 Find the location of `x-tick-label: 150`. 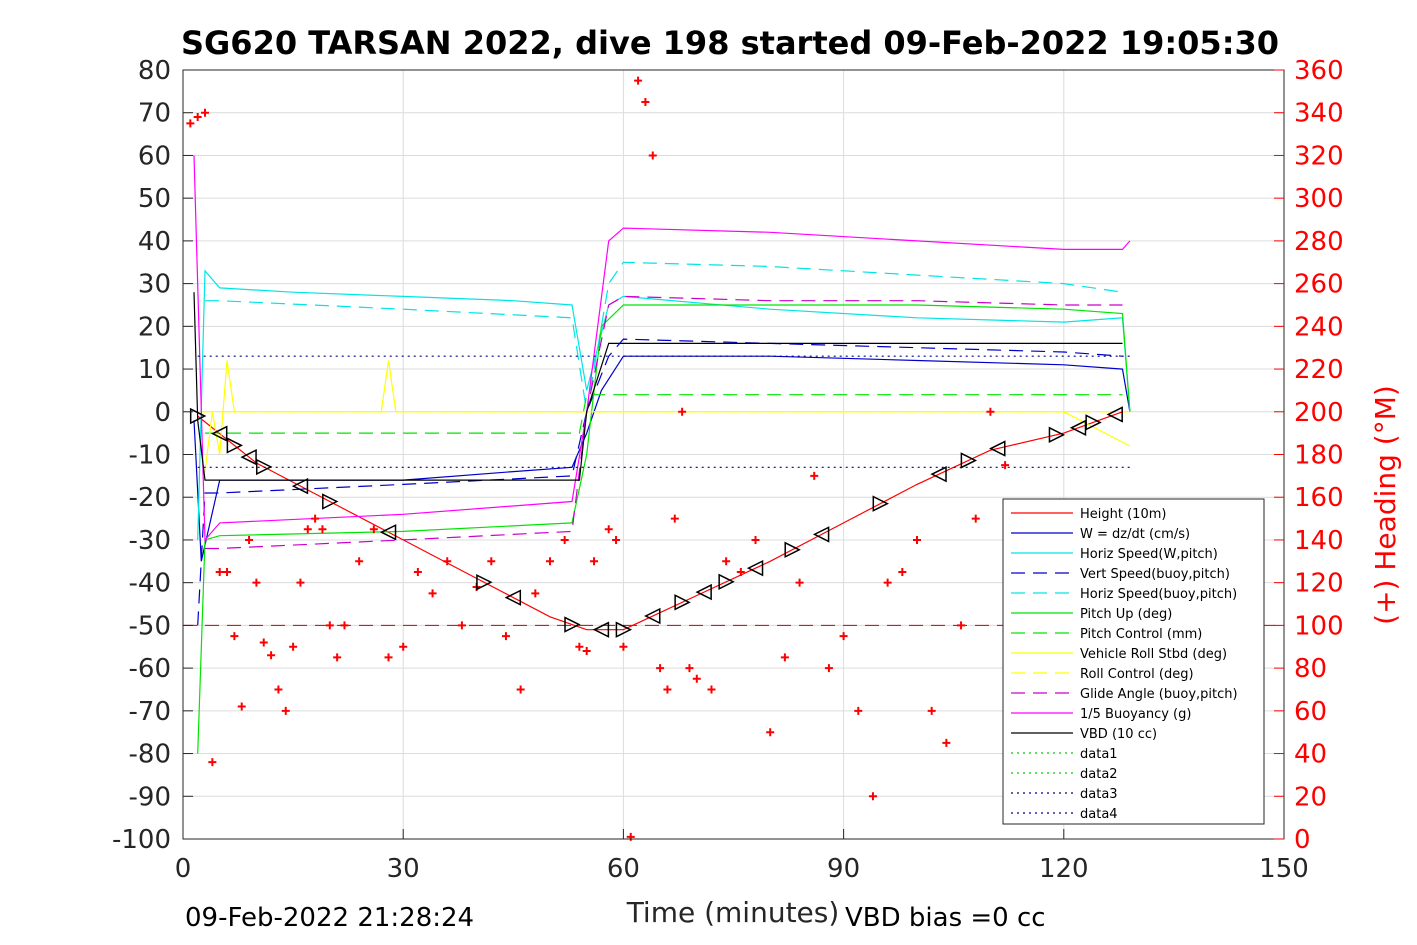

x-tick-label: 150 is located at coordinates (1284, 869).